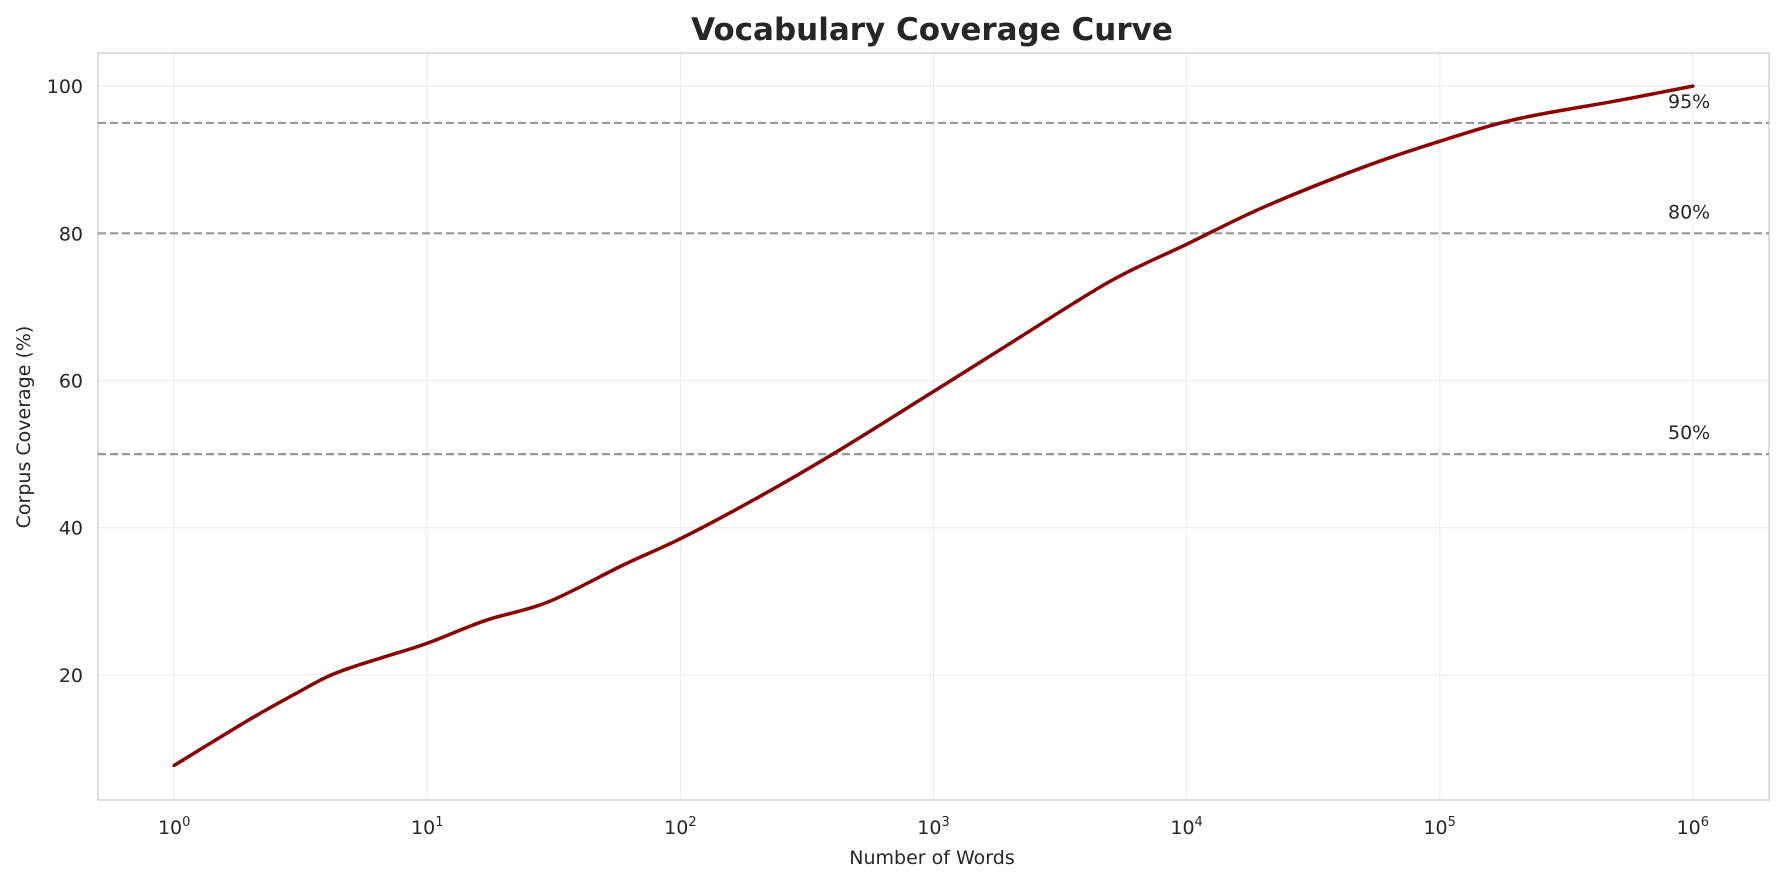  I want to click on reference-label: 80%, so click(1689, 212).